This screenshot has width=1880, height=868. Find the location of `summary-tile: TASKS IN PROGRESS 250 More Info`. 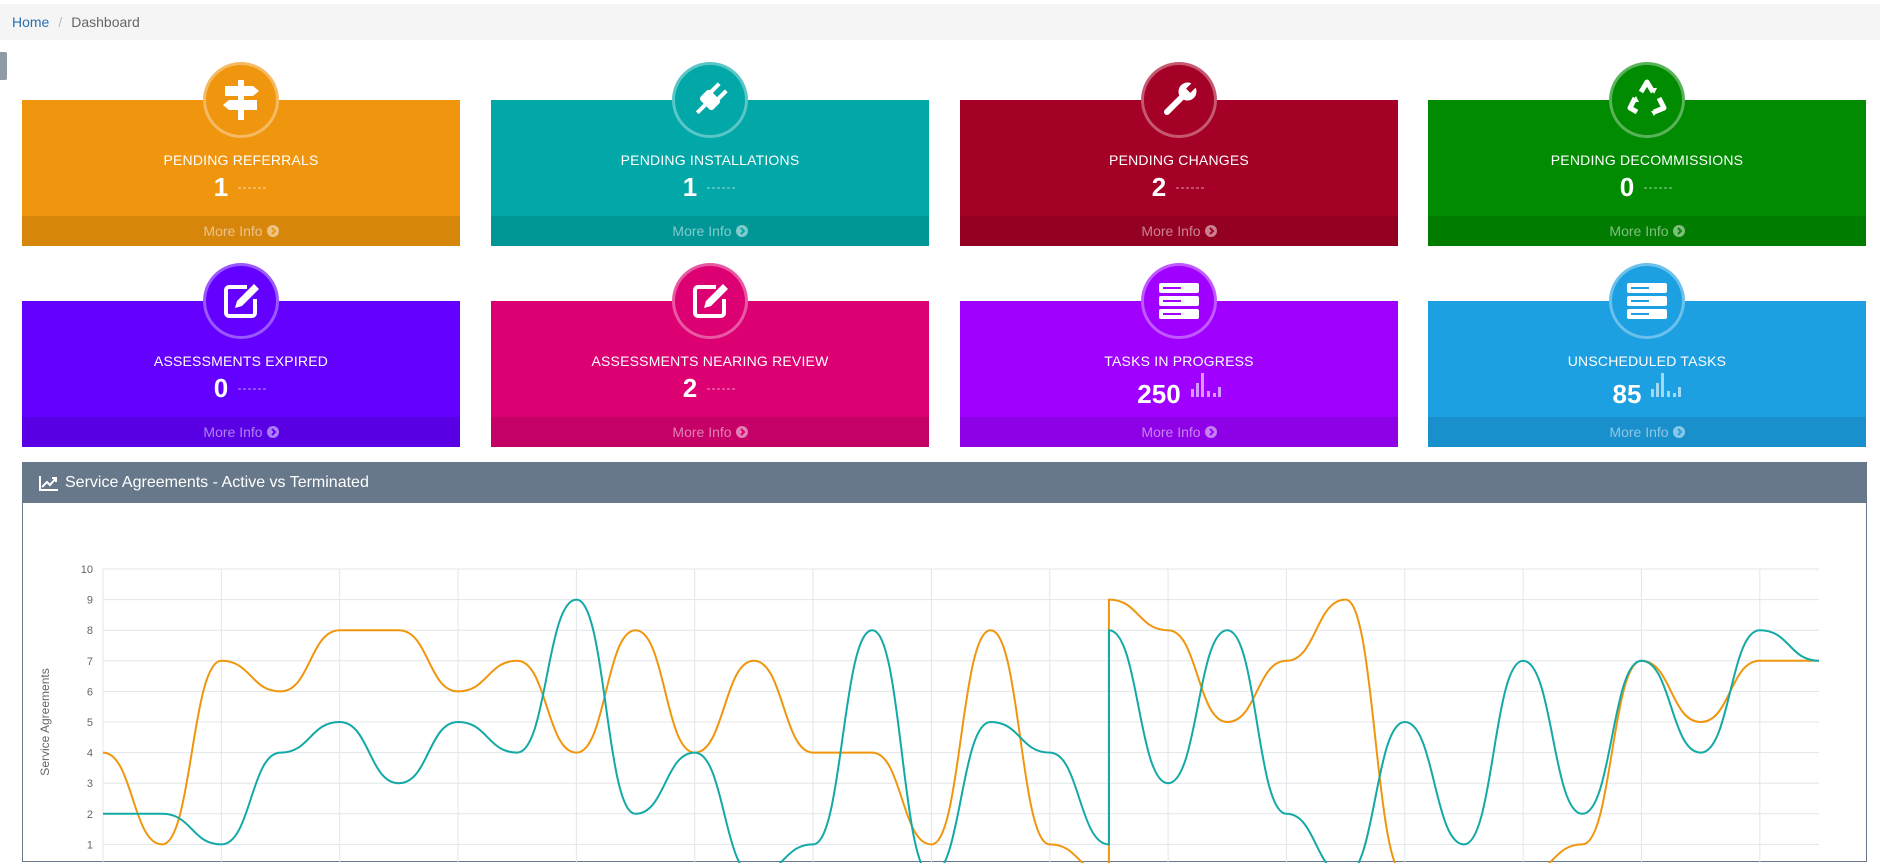

summary-tile: TASKS IN PROGRESS 250 More Info is located at coordinates (1179, 355).